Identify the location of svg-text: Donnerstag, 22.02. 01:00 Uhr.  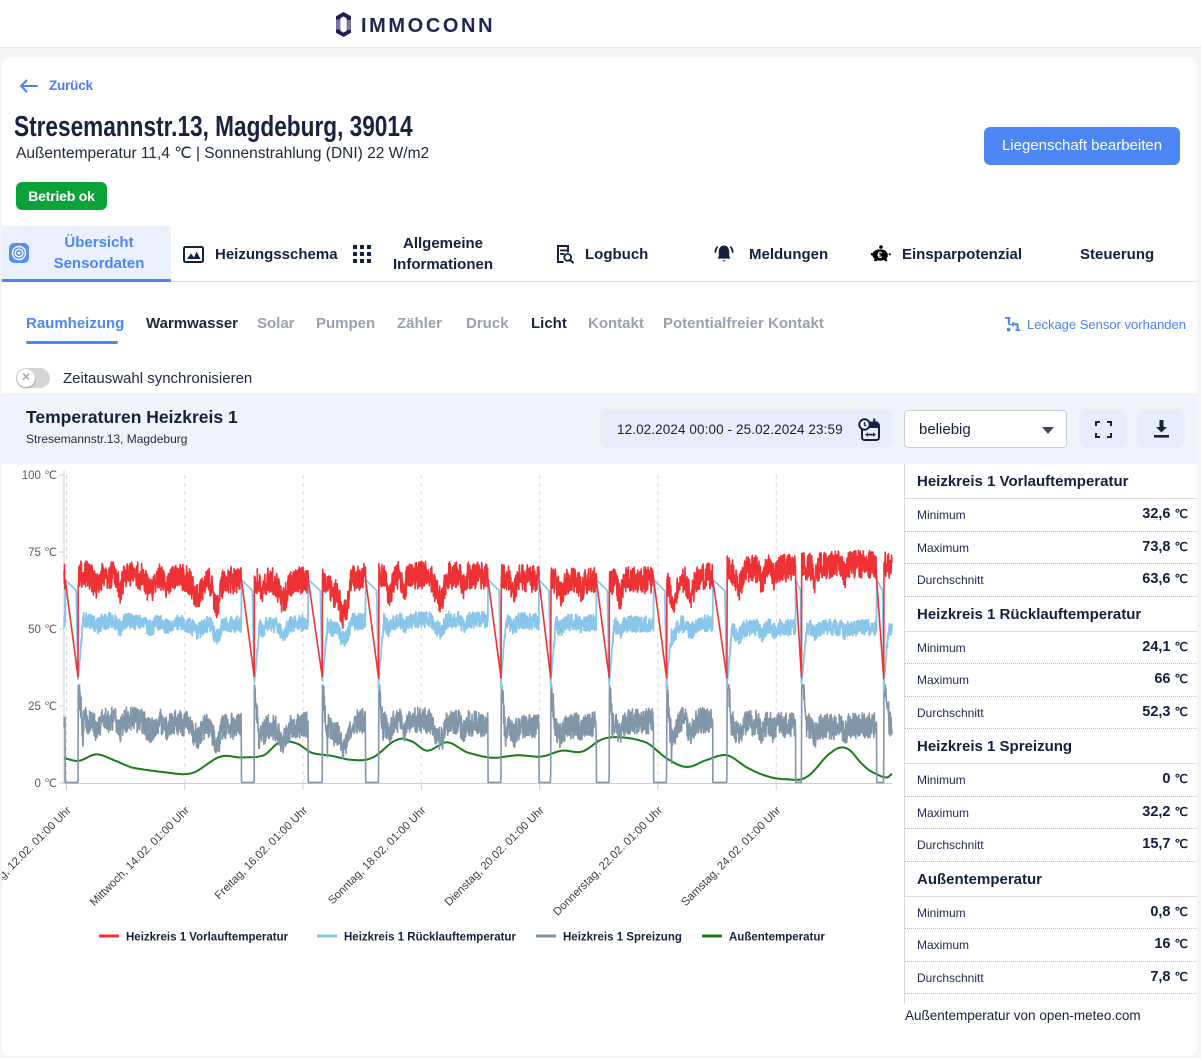
(608, 861).